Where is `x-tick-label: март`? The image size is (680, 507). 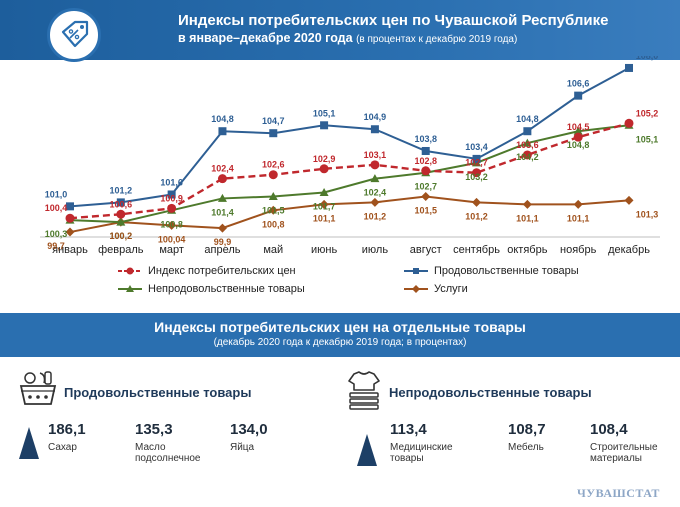
x-tick-label: март is located at coordinates (171, 250).